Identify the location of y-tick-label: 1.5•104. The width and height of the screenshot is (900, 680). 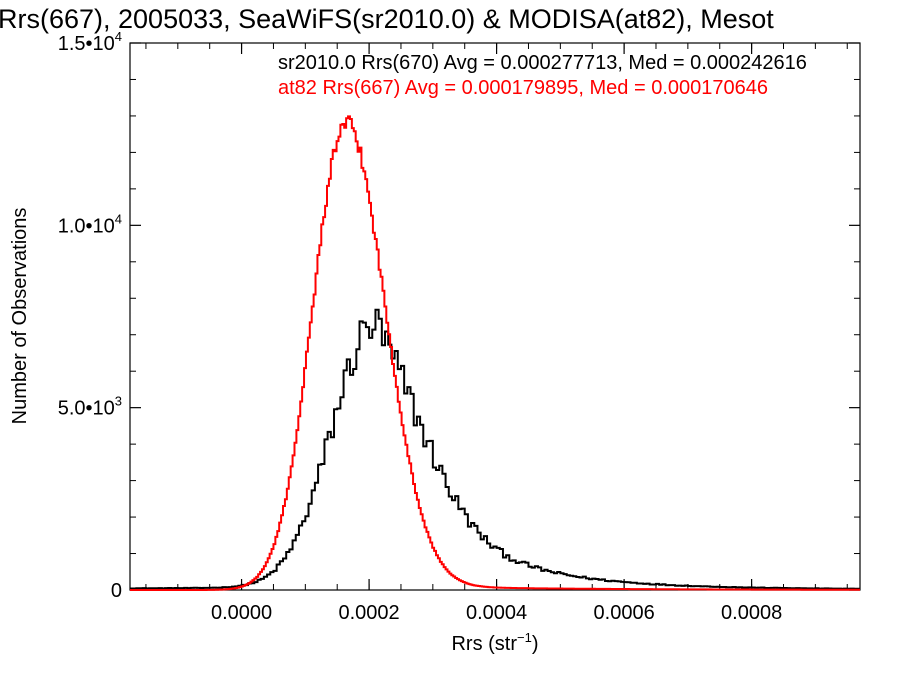
(90, 42).